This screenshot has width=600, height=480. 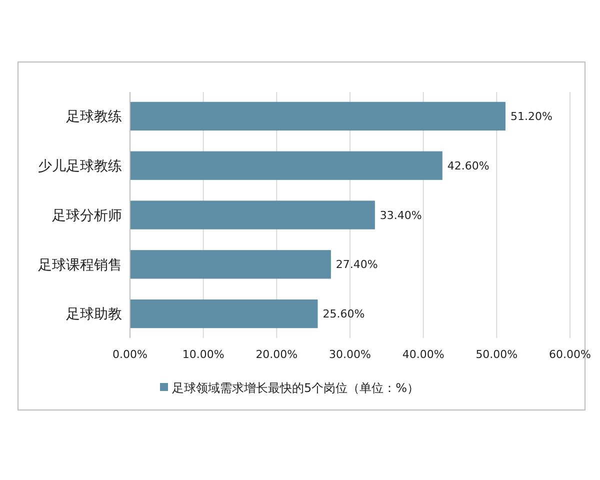 I want to click on x-tick-label: 50.00%, so click(x=497, y=354).